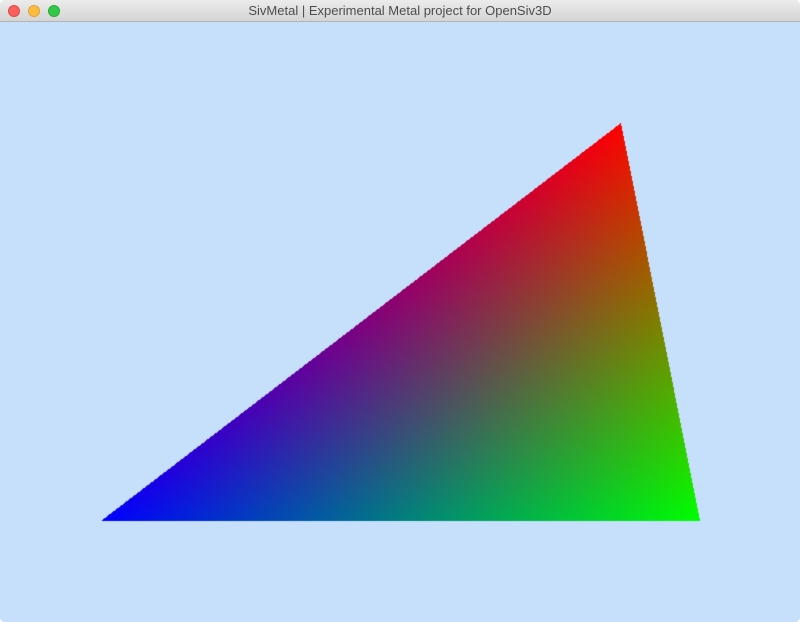 Image resolution: width=800 pixels, height=622 pixels. I want to click on zoom-button, so click(54, 11).